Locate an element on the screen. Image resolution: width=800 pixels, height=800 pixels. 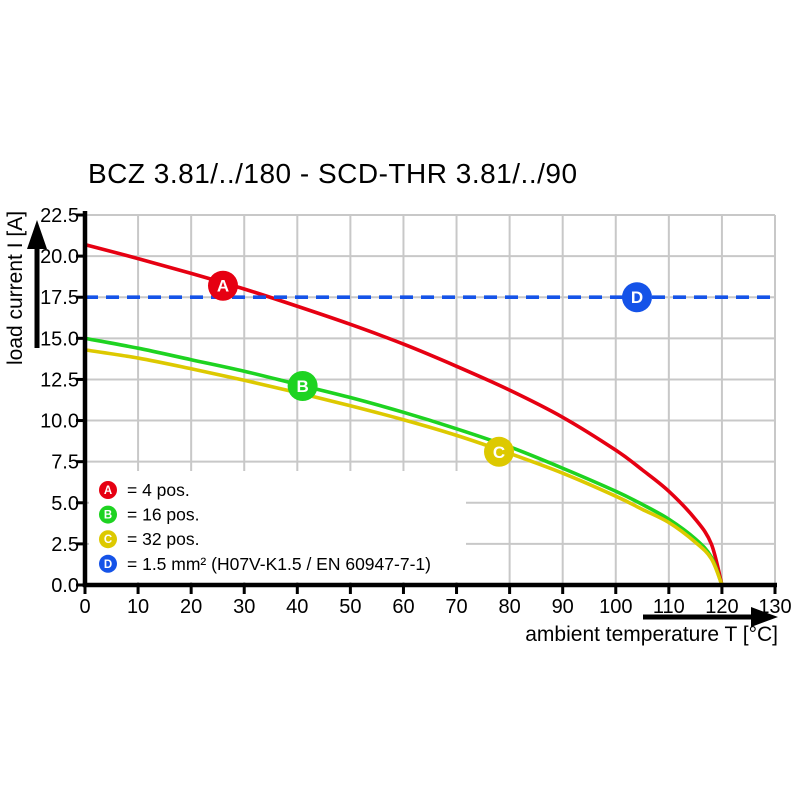
x-tick-label: 100 is located at coordinates (615, 607).